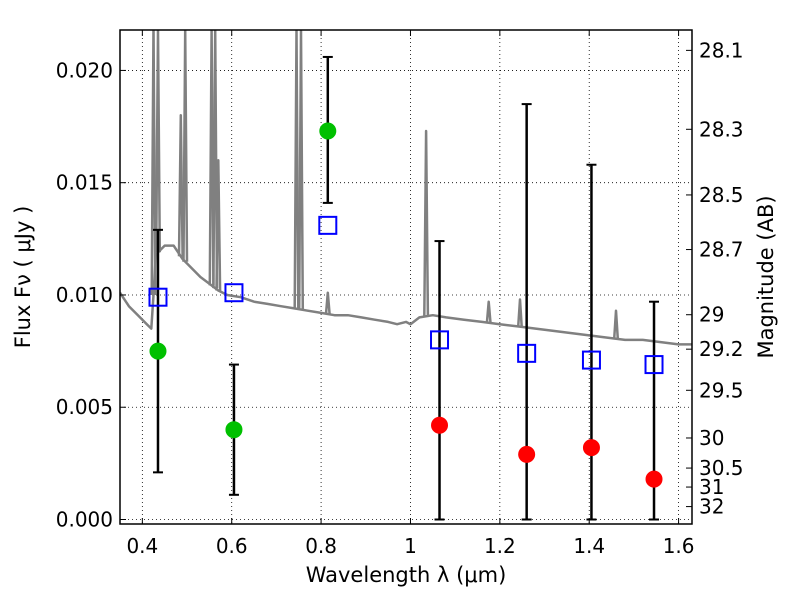 The image size is (800, 600). Describe the element at coordinates (721, 195) in the screenshot. I see `y2-tick-label: 28.5` at that location.